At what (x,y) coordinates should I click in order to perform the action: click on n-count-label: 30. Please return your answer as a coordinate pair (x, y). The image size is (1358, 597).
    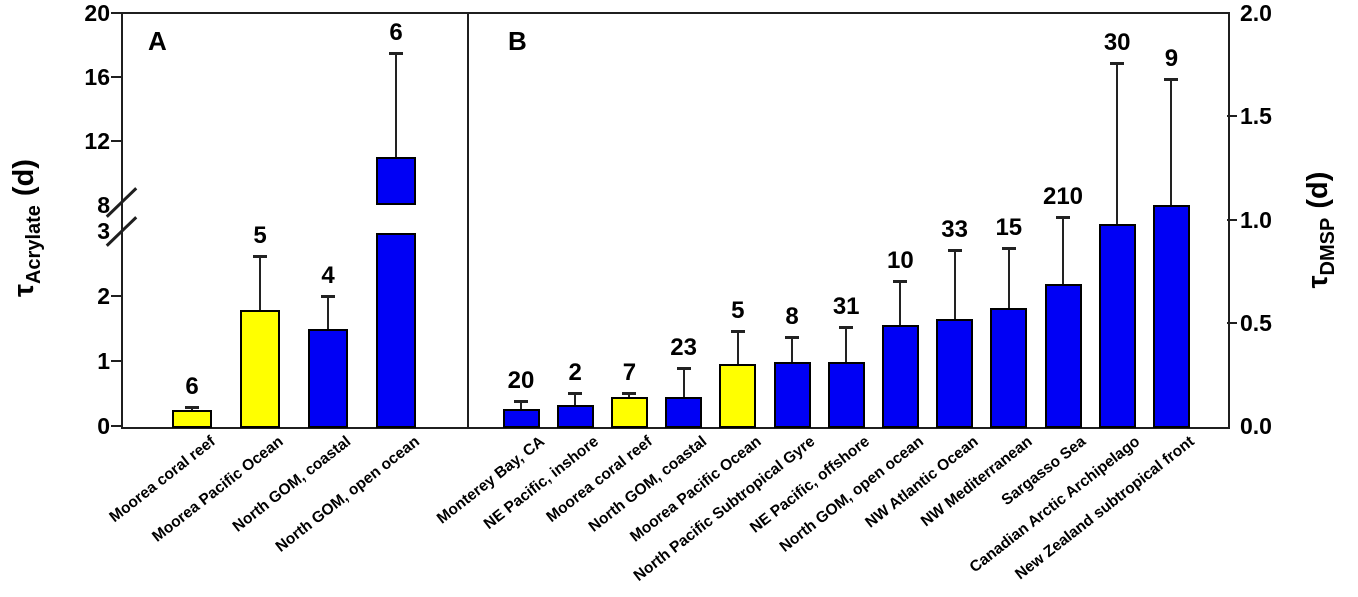
    Looking at the image, I should click on (1117, 42).